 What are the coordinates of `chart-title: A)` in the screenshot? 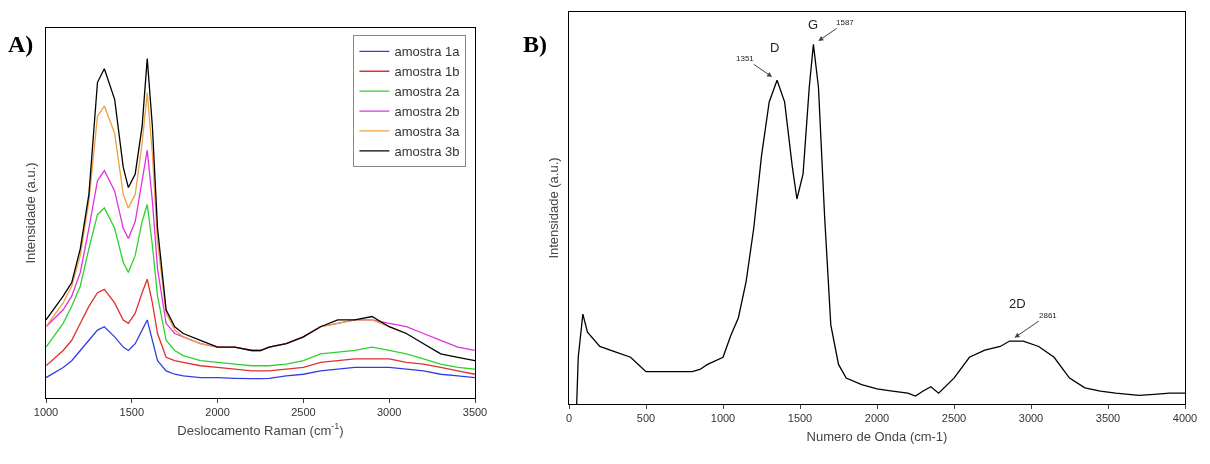 It's located at (21, 44).